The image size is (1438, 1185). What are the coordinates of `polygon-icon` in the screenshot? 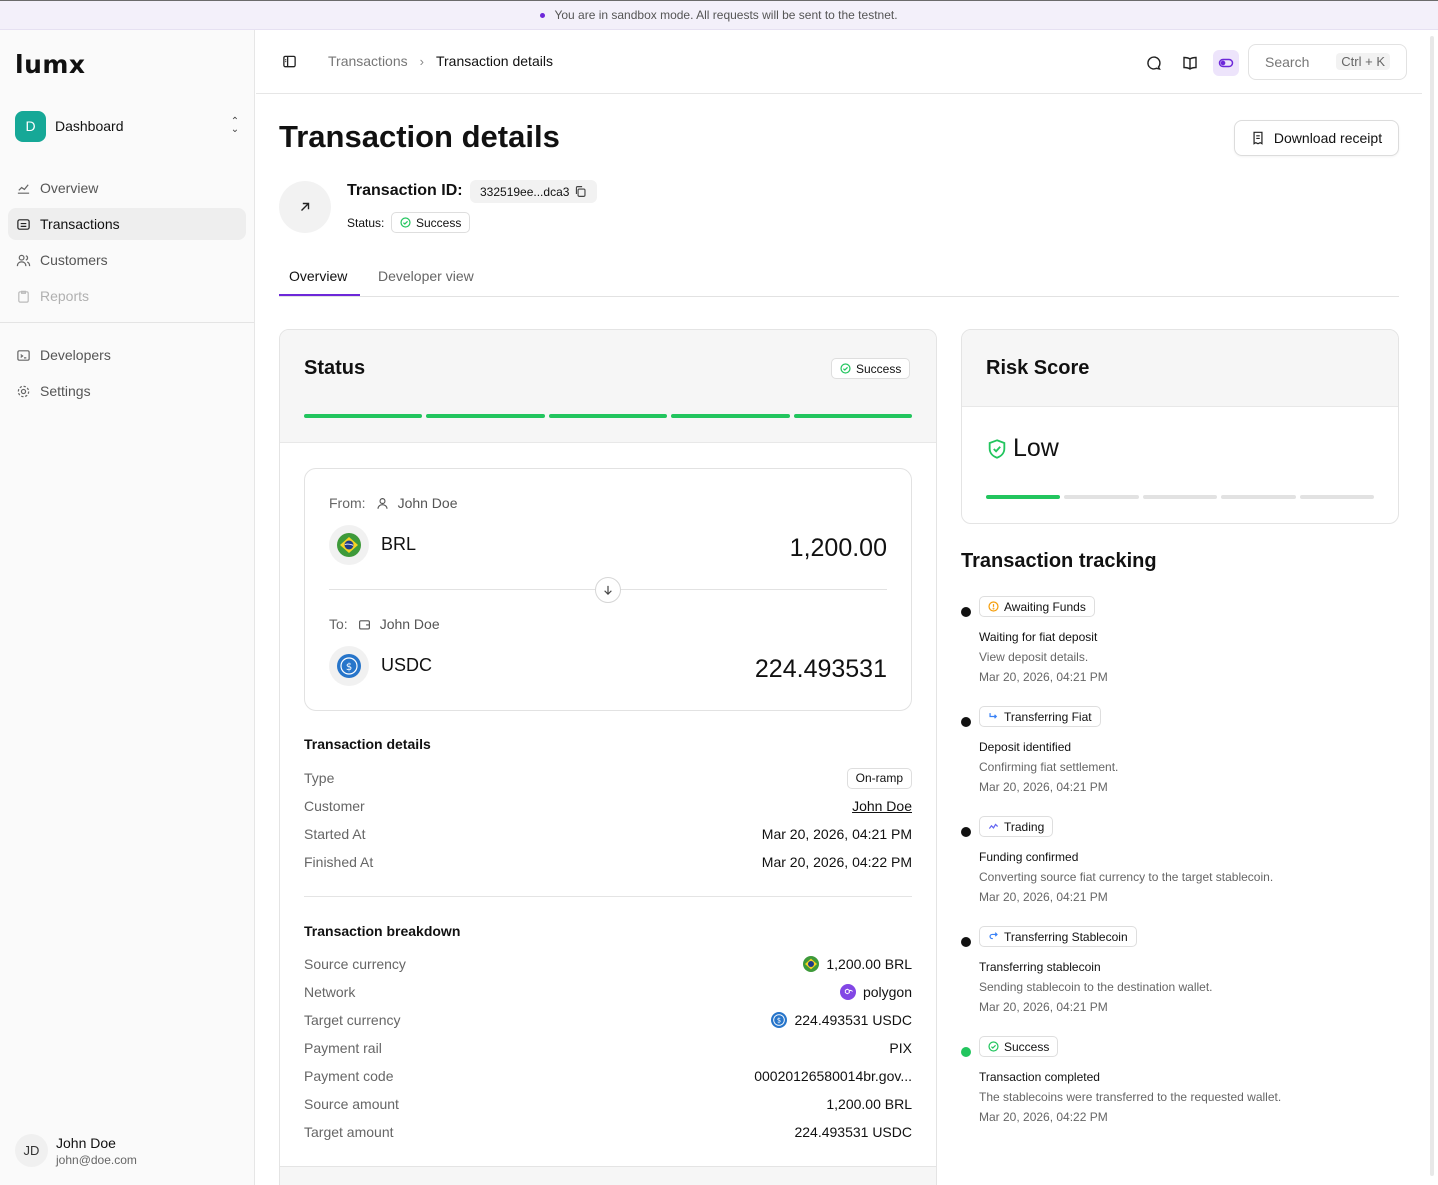 It's located at (847, 992).